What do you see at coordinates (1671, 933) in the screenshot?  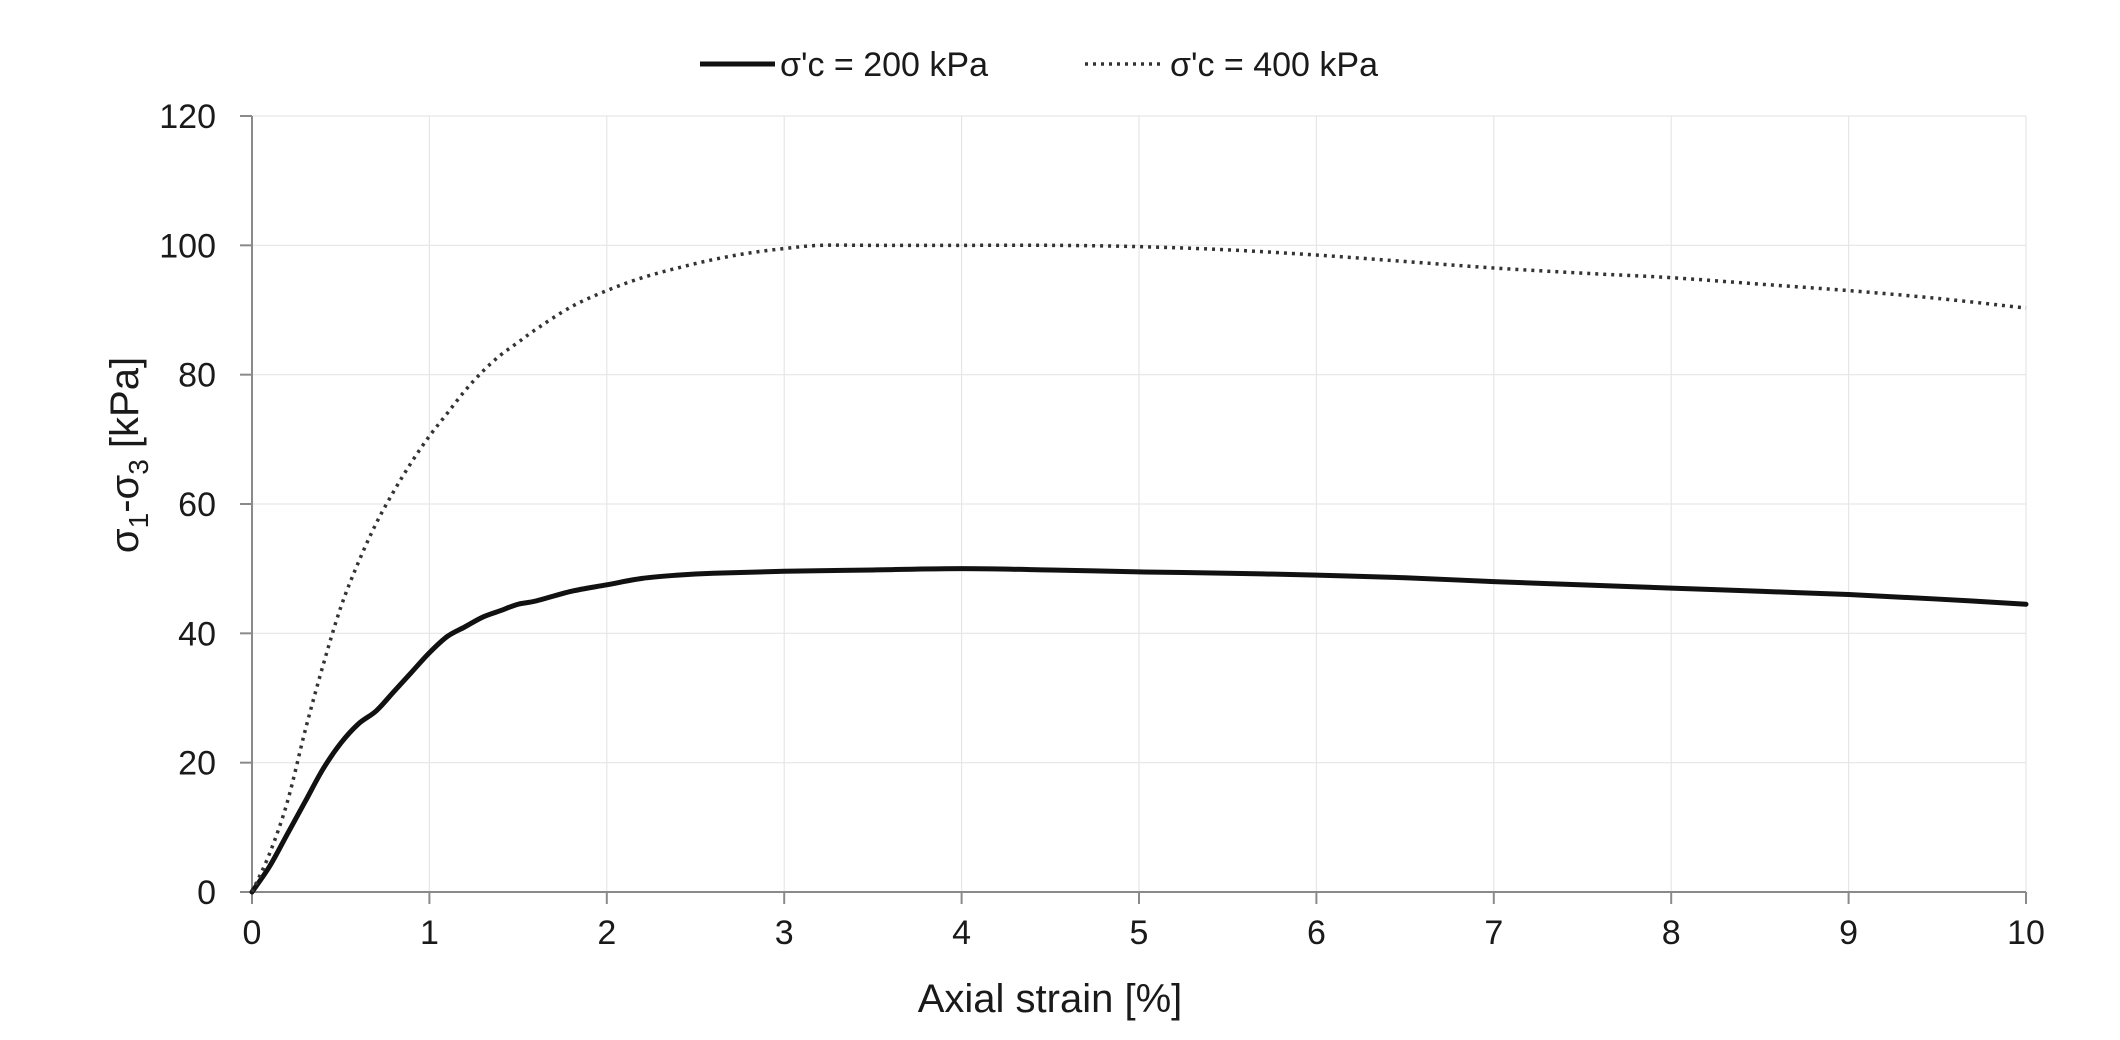 I see `x-tick-label-8: 8` at bounding box center [1671, 933].